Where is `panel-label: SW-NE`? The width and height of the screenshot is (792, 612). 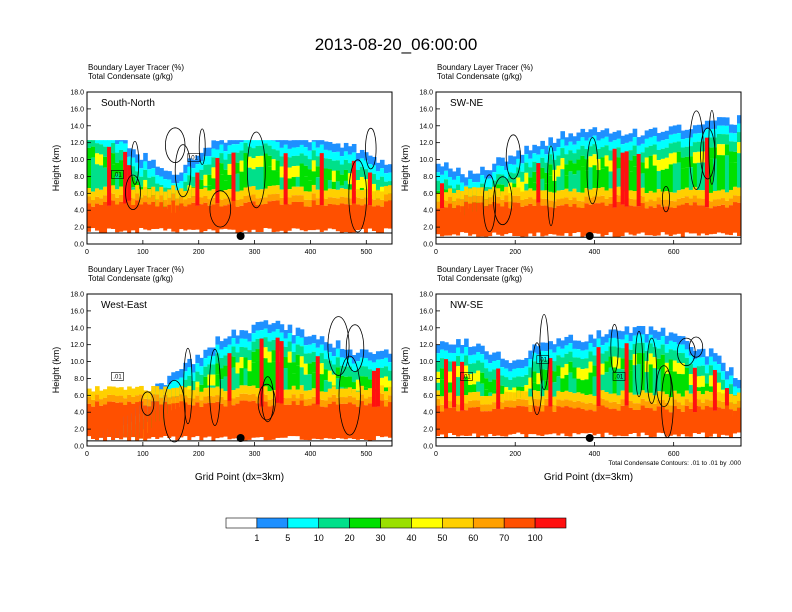
panel-label: SW-NE is located at coordinates (466, 103).